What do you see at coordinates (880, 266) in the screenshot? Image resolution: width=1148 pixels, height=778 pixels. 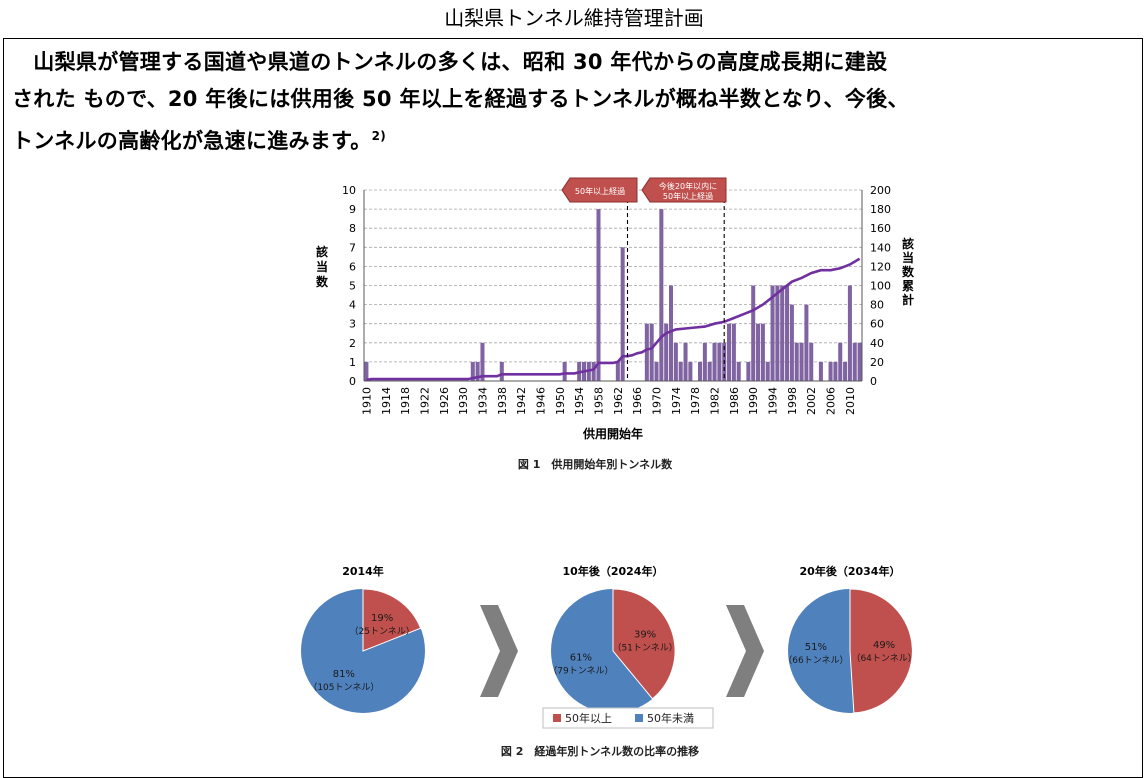 I see `y2-tick-label: 120` at bounding box center [880, 266].